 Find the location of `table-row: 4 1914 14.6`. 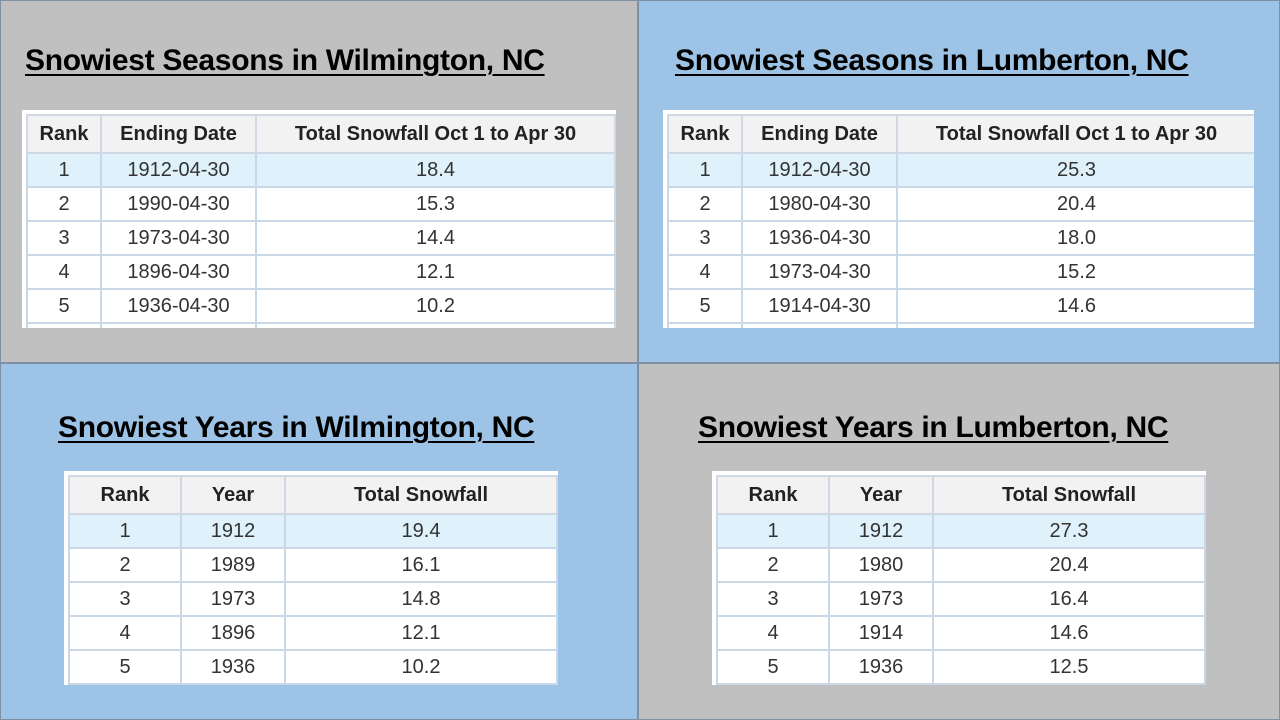

table-row: 4 1914 14.6 is located at coordinates (961, 633).